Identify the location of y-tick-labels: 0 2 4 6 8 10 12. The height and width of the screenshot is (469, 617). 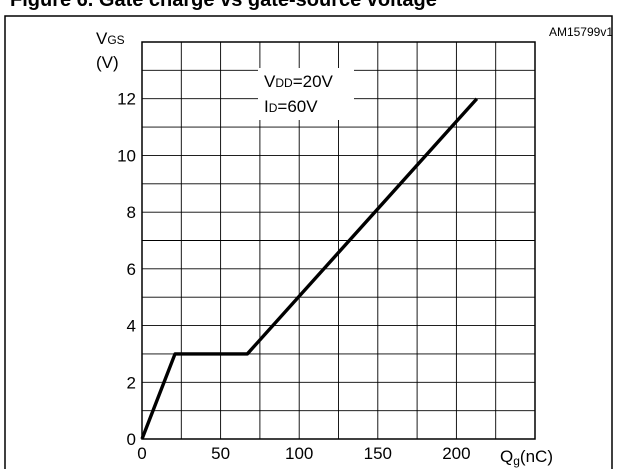
(126, 269).